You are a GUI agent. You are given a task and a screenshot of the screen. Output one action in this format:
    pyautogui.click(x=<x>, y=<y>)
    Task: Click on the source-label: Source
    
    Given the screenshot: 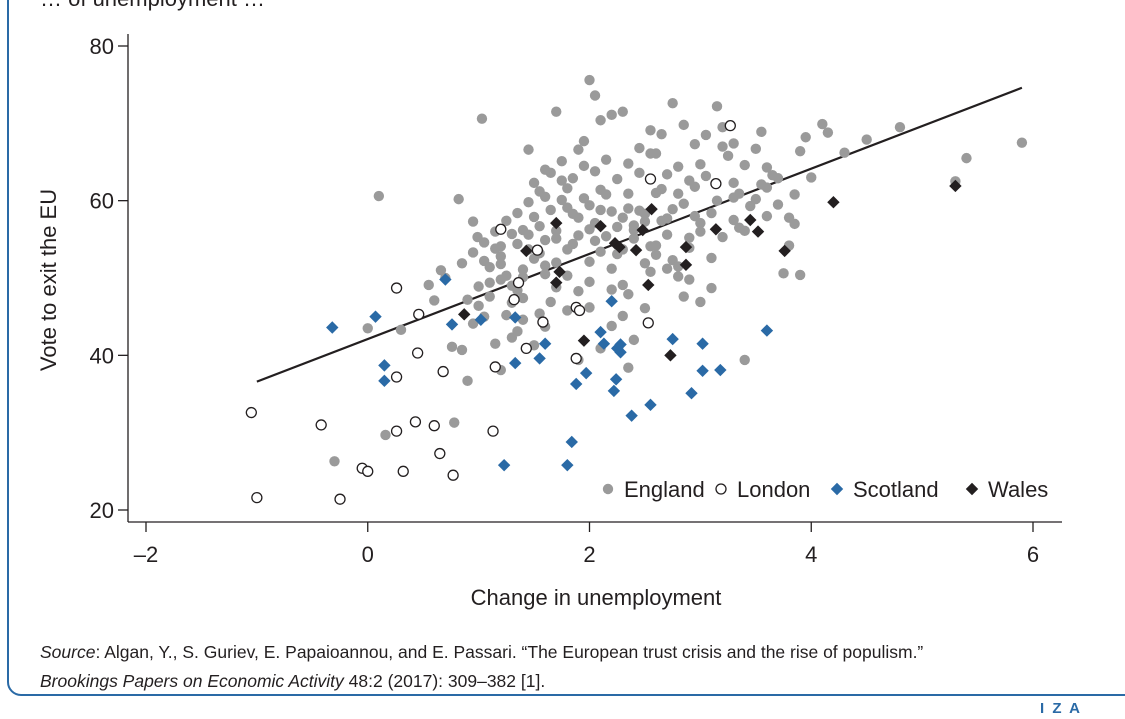 What is the action you would take?
    pyautogui.click(x=68, y=652)
    